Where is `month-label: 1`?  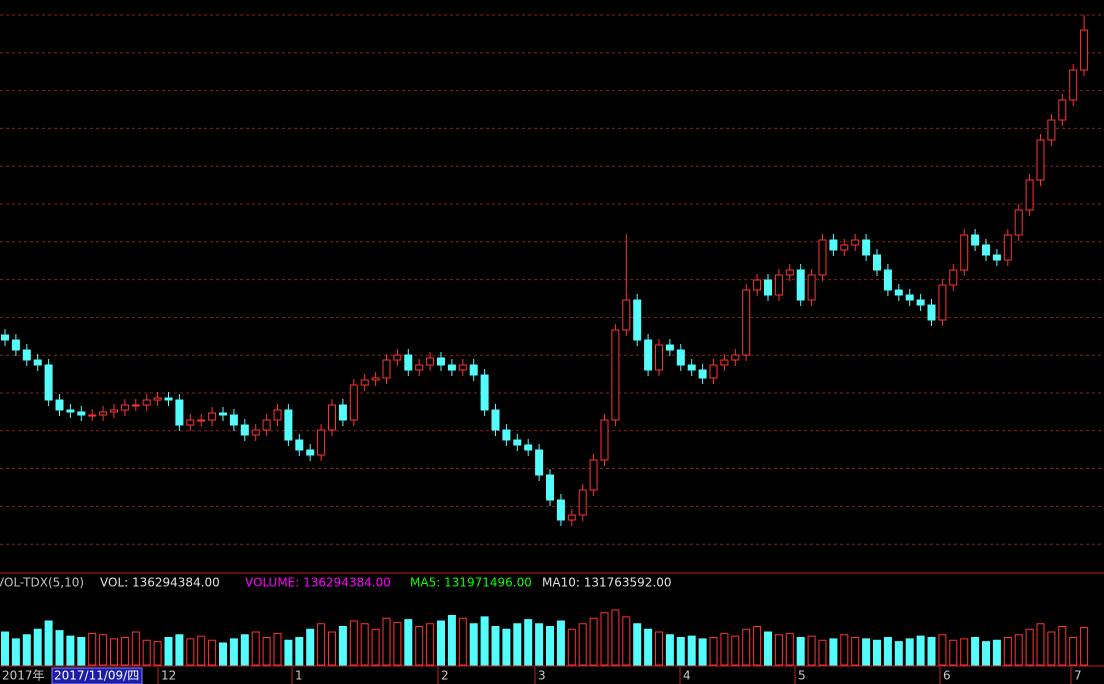 month-label: 1 is located at coordinates (299, 676).